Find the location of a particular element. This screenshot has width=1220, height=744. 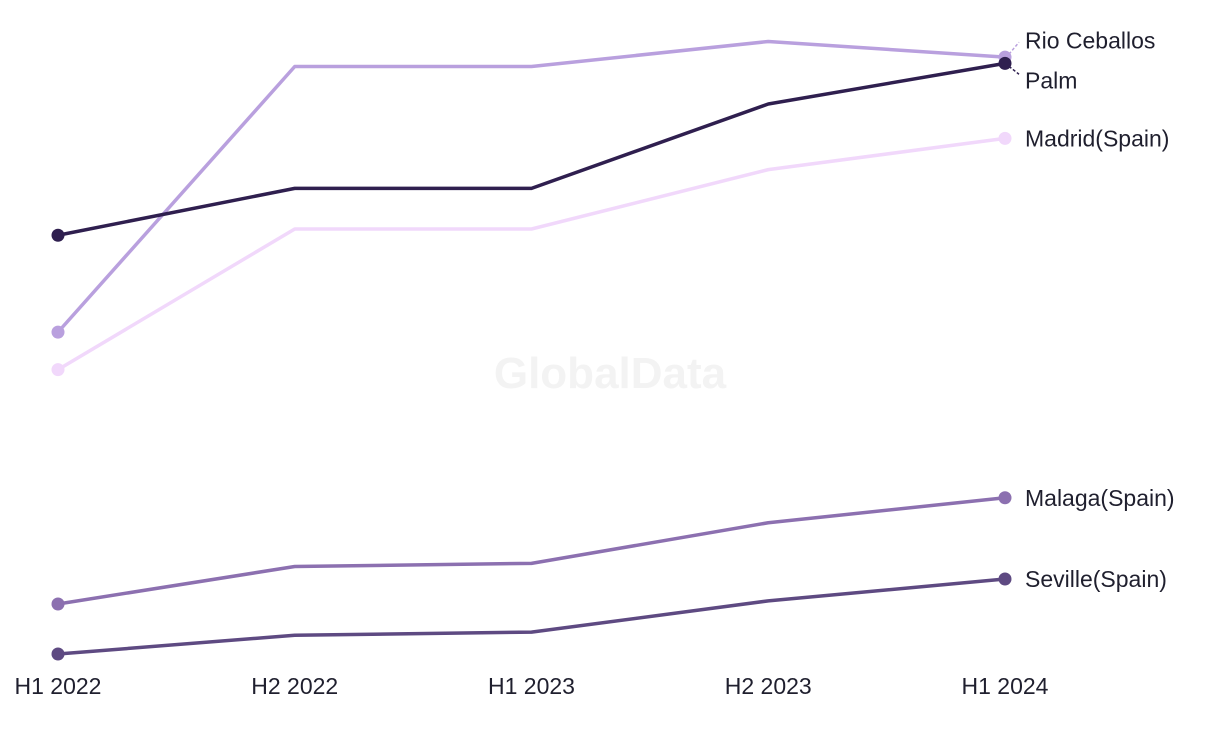

series-label-malaga-spain: Malaga(Spain) is located at coordinates (1100, 498).